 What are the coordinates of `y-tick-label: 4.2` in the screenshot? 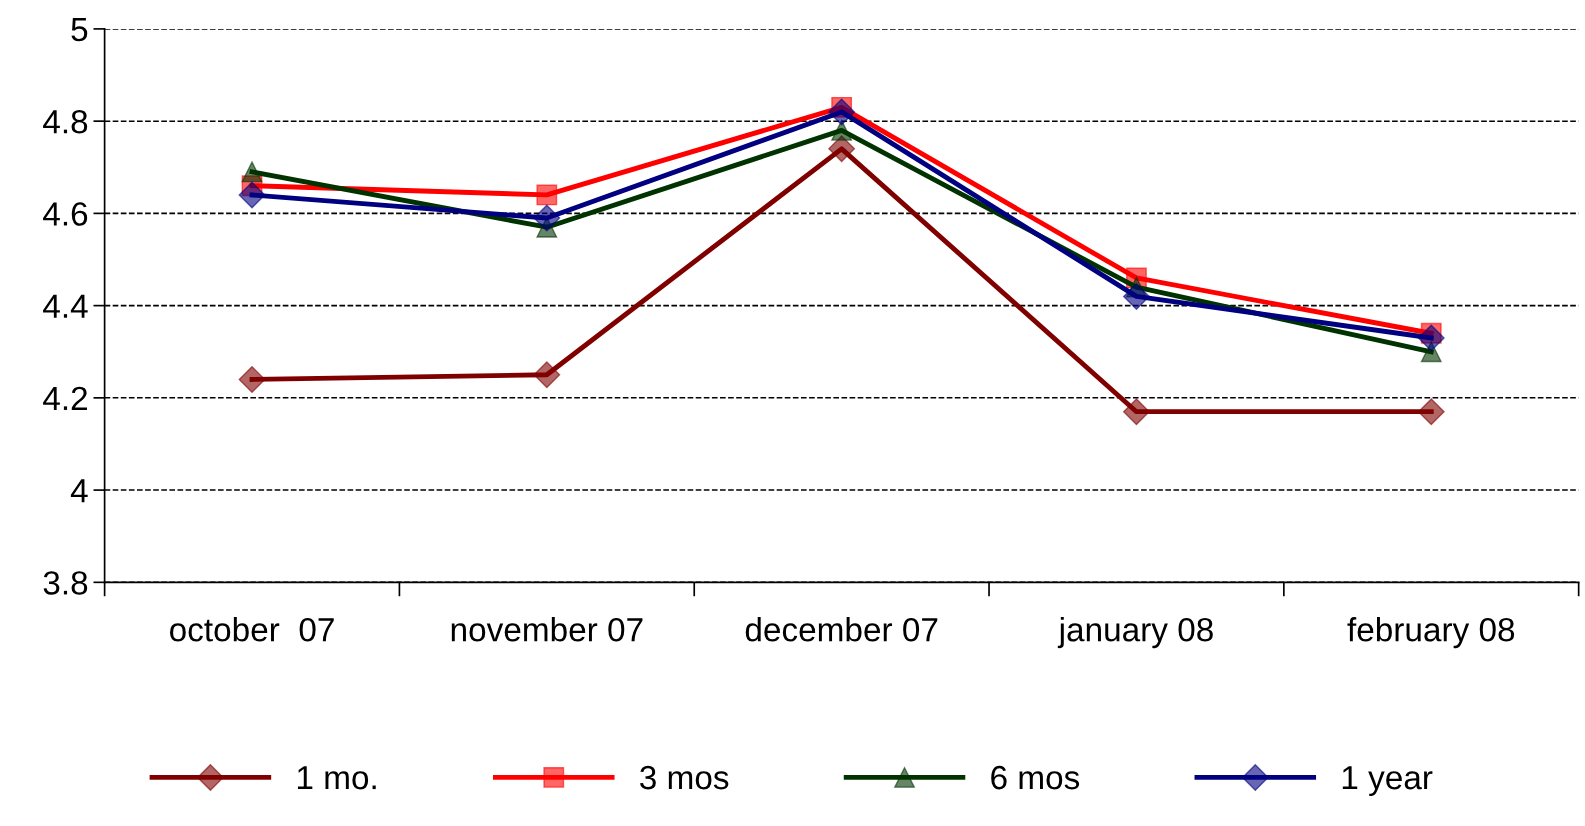 It's located at (65, 398).